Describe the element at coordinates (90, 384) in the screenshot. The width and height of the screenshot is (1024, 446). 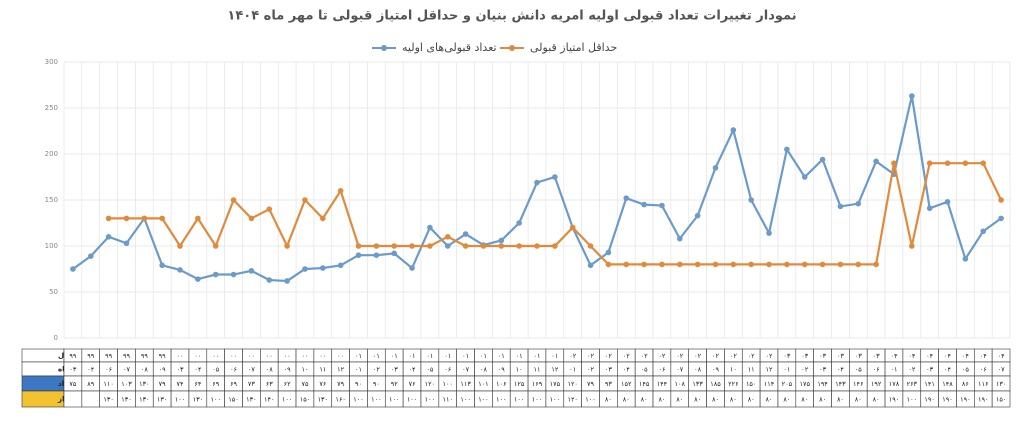
I see `table-value: ۸۹` at that location.